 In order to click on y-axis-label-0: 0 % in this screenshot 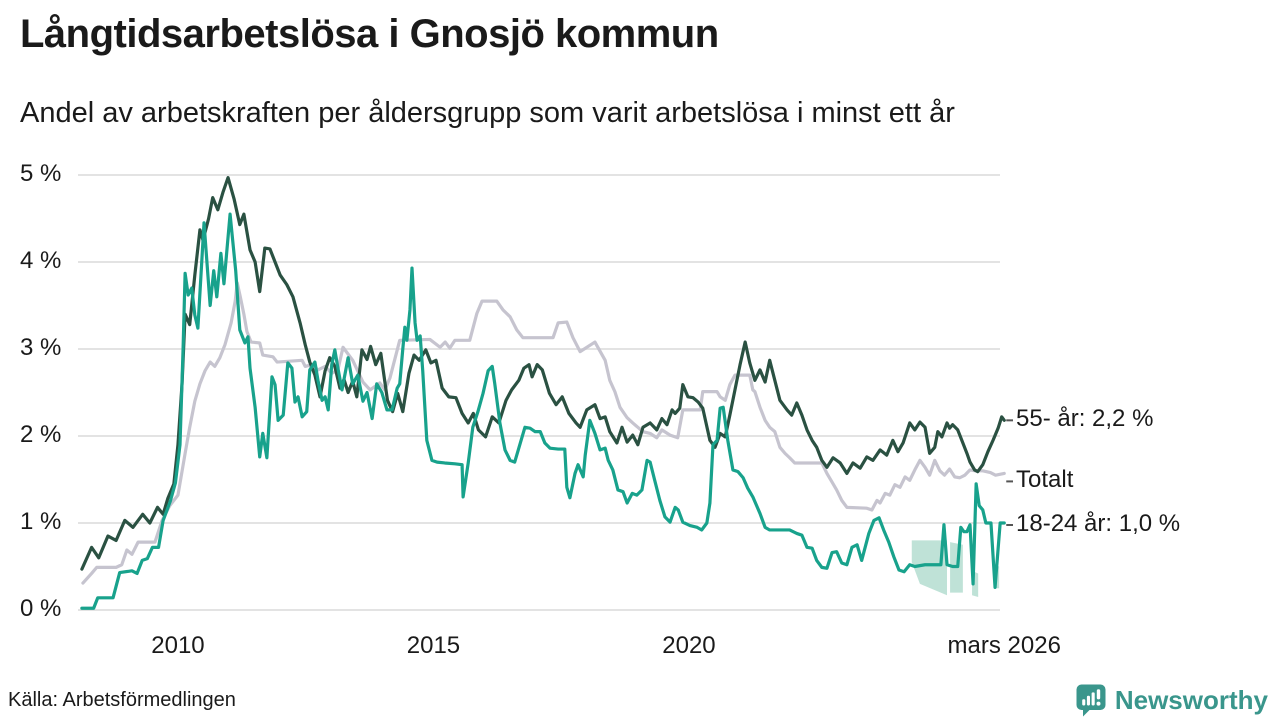, I will do `click(41, 608)`.